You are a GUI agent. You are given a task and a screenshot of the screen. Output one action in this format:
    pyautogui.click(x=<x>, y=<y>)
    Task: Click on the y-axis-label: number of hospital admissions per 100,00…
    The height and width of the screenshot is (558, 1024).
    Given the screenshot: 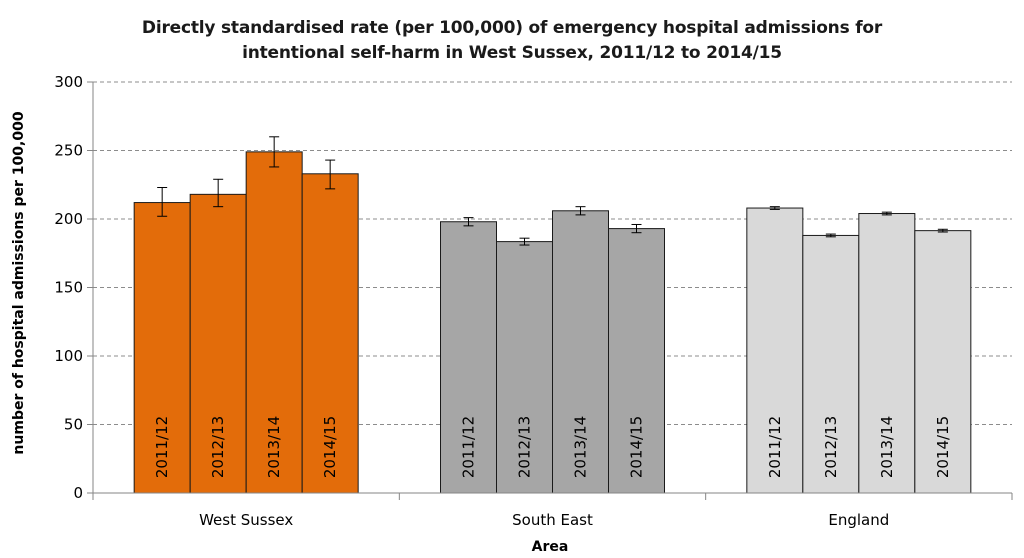 What is the action you would take?
    pyautogui.click(x=19, y=282)
    